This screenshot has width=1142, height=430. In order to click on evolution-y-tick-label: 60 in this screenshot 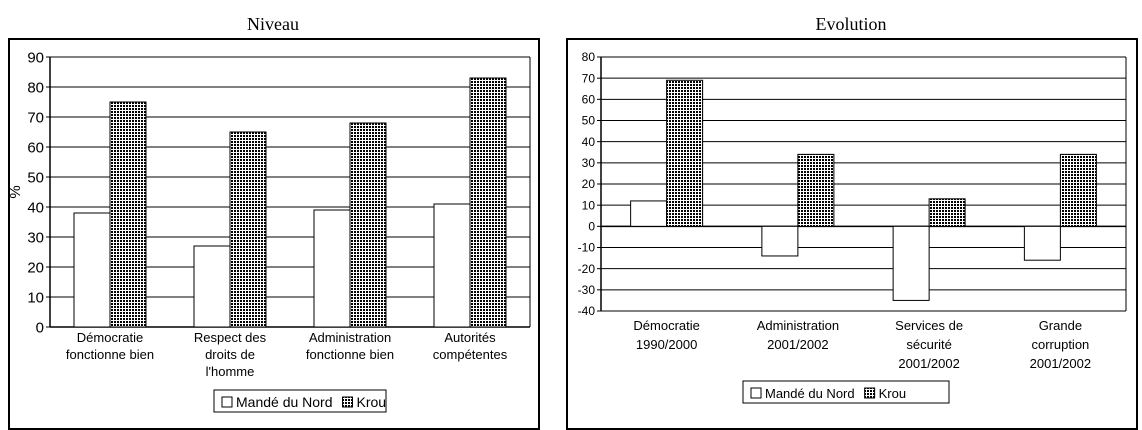, I will do `click(589, 100)`.